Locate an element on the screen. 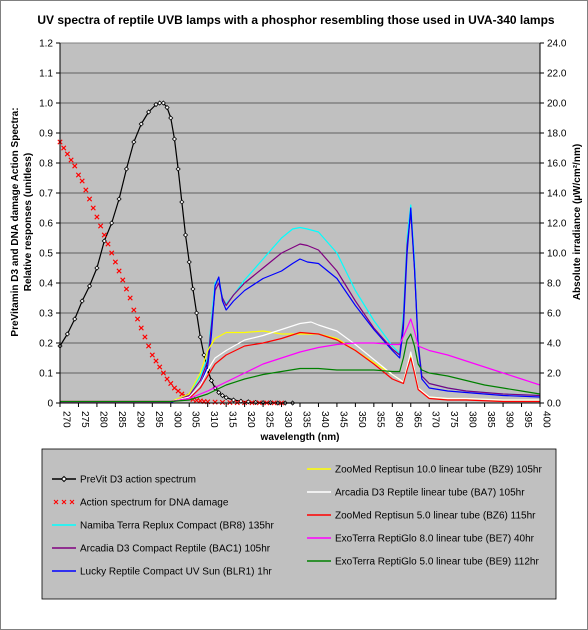  x-tick-label: 310 is located at coordinates (213, 419).